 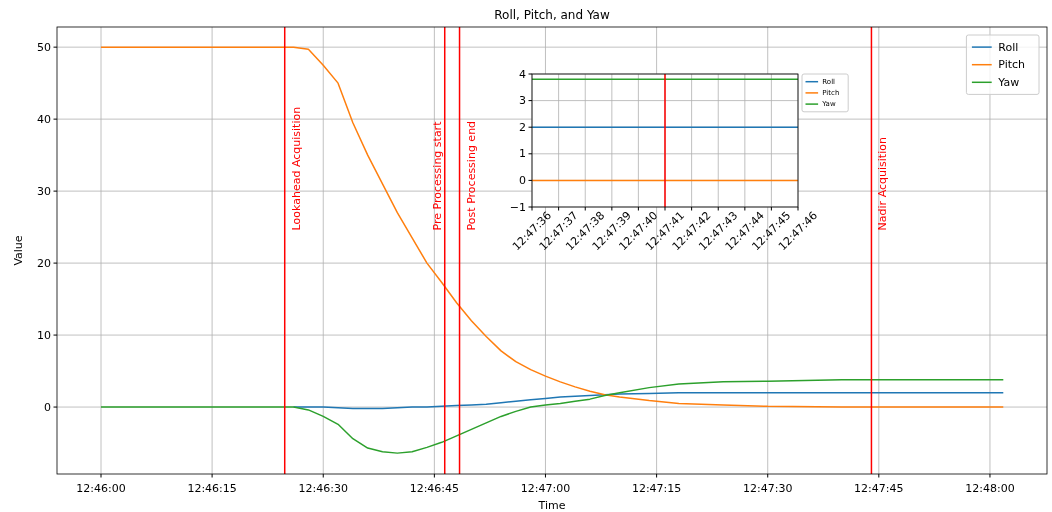 What do you see at coordinates (437, 175) in the screenshot?
I see `ref-line-label: Pre Processing start` at bounding box center [437, 175].